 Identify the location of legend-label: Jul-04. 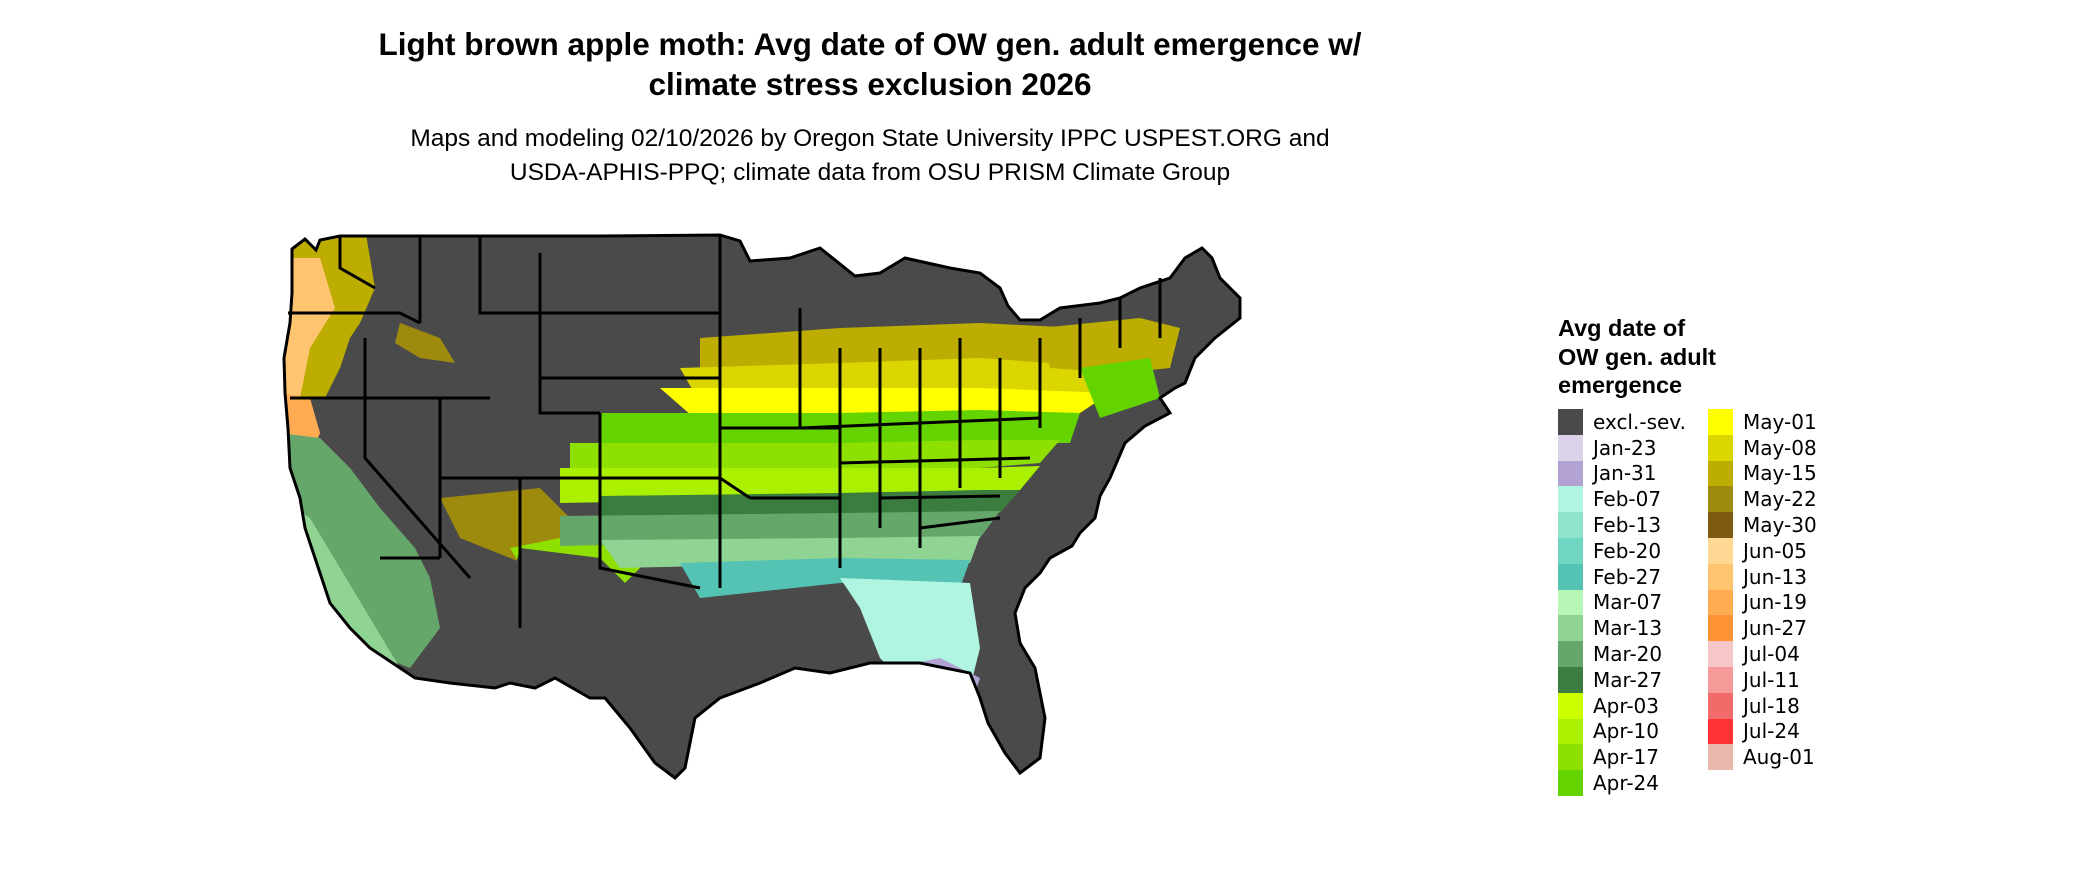
(1771, 654).